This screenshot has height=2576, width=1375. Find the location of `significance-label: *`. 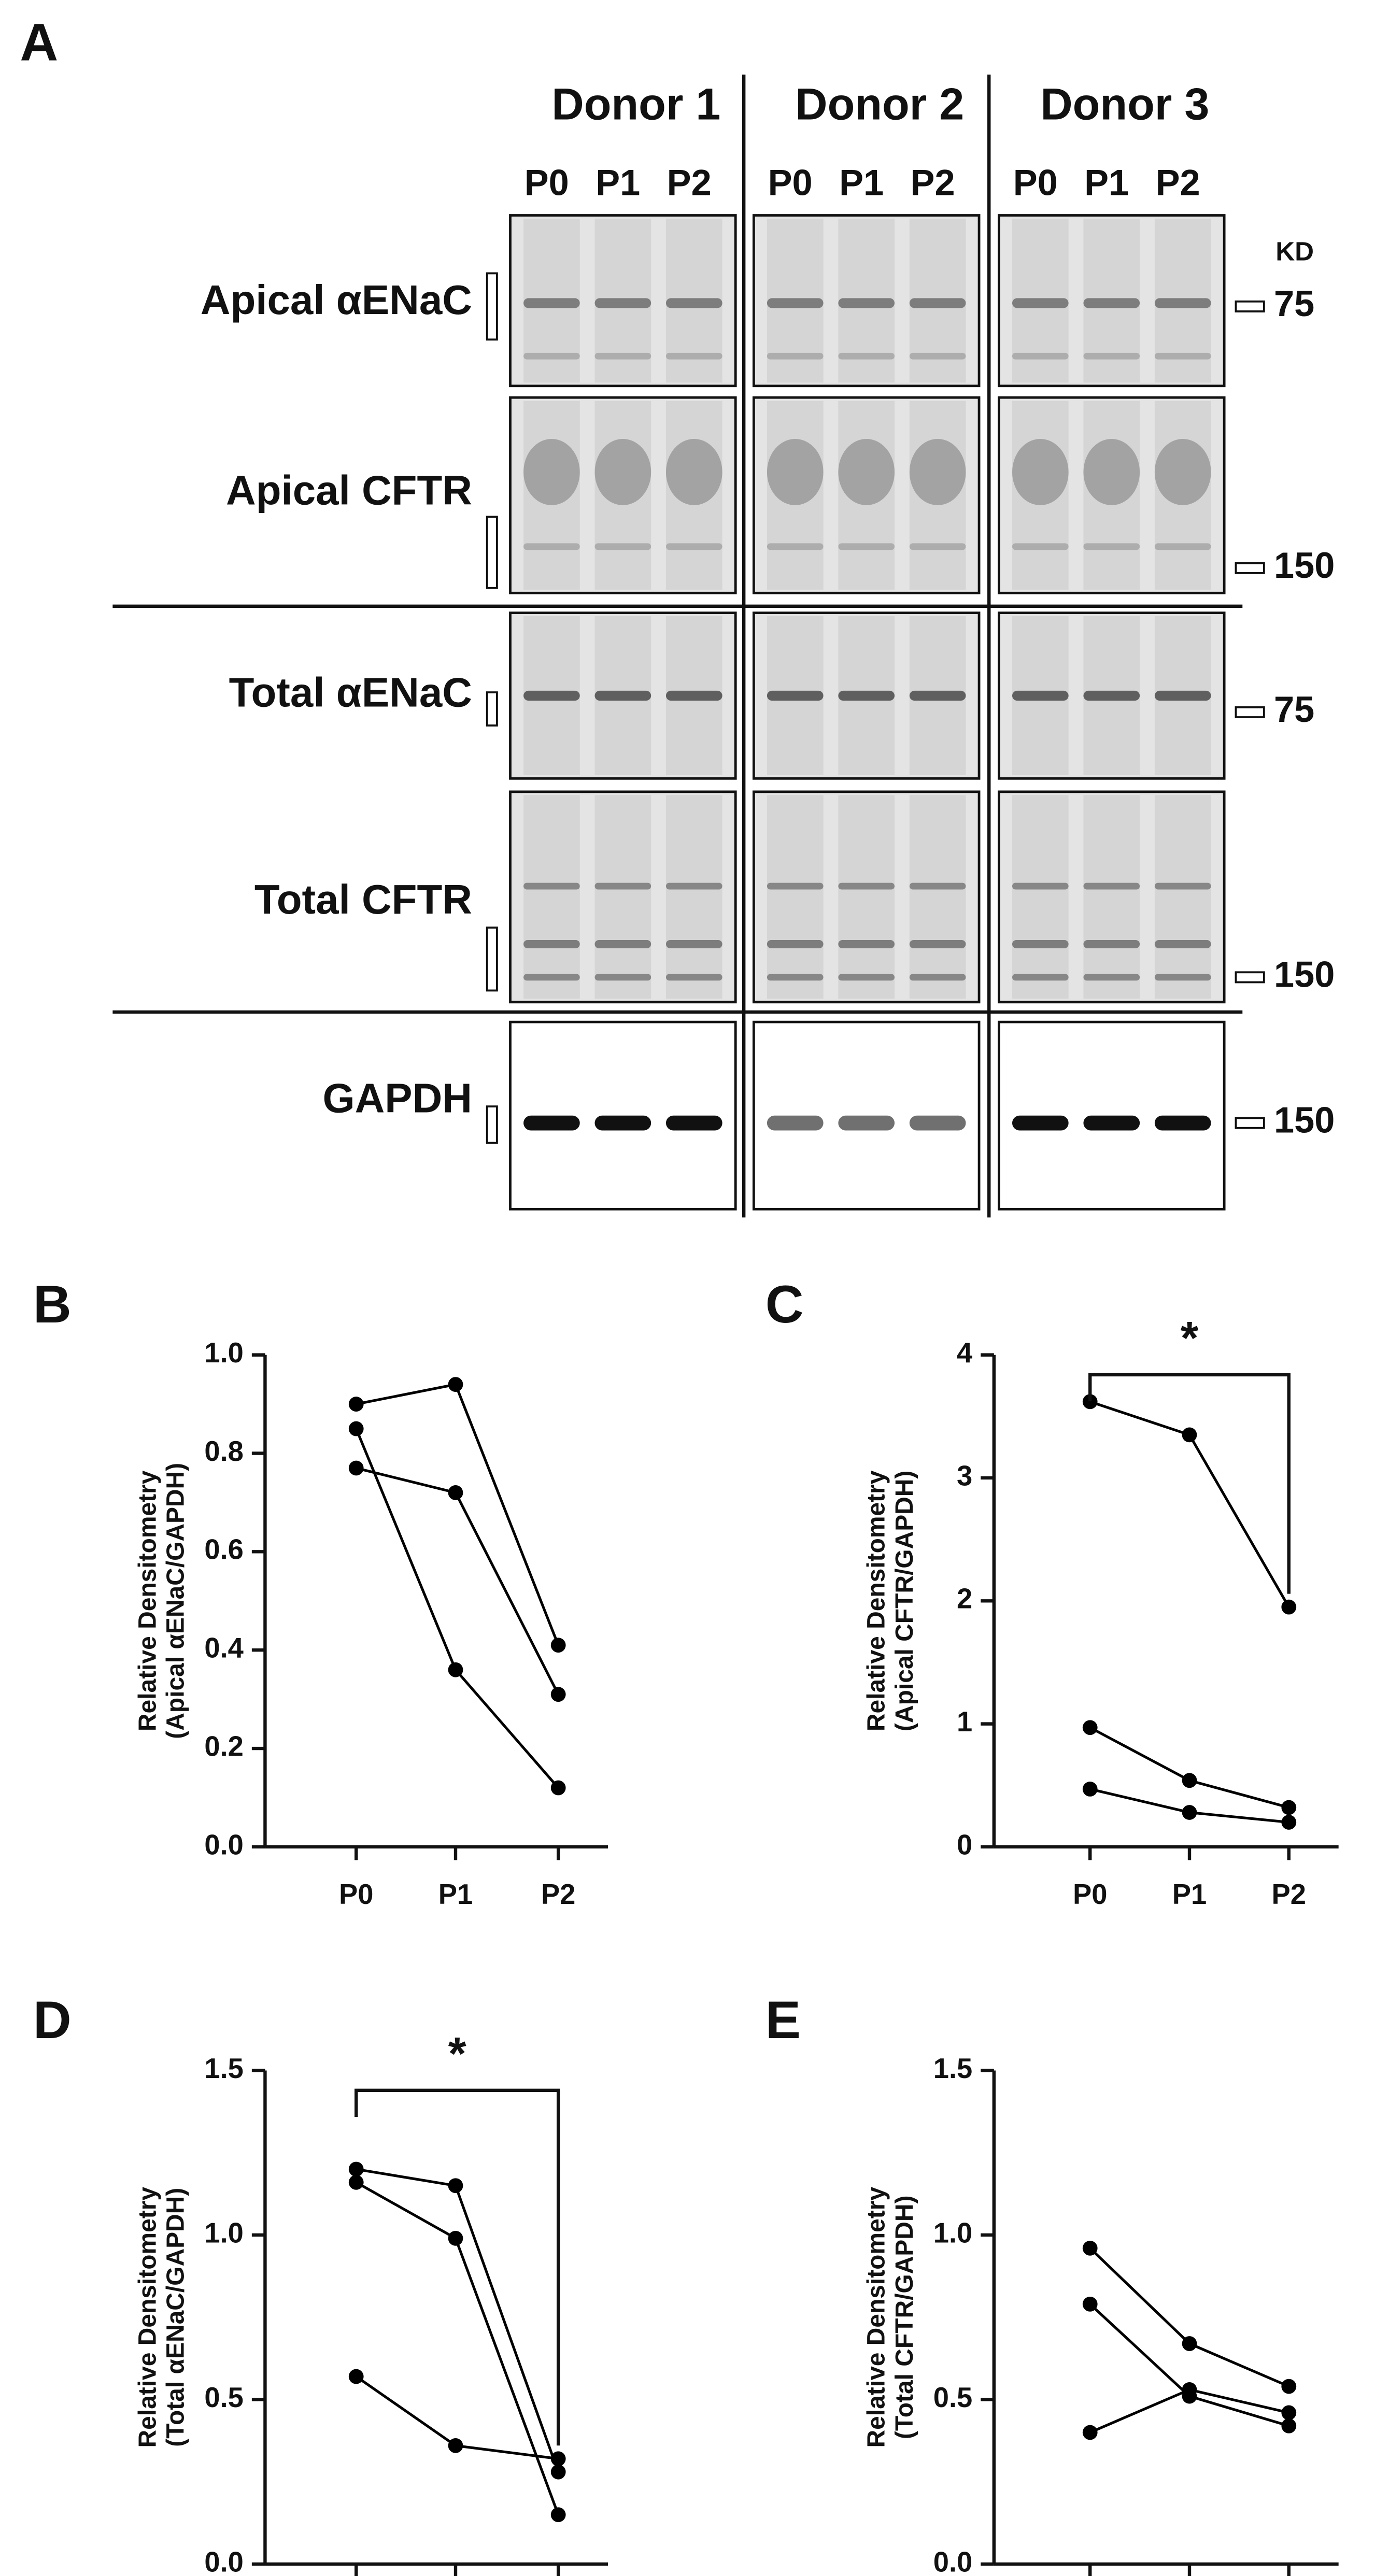

significance-label: * is located at coordinates (1190, 1338).